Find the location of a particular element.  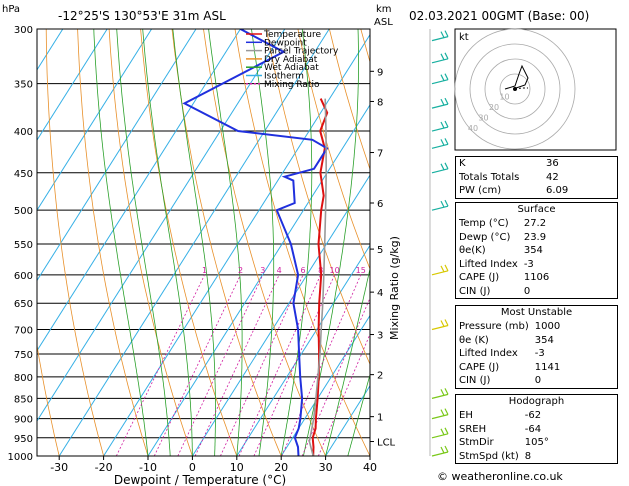

legend-entry: Isotherm is located at coordinates (284, 77).